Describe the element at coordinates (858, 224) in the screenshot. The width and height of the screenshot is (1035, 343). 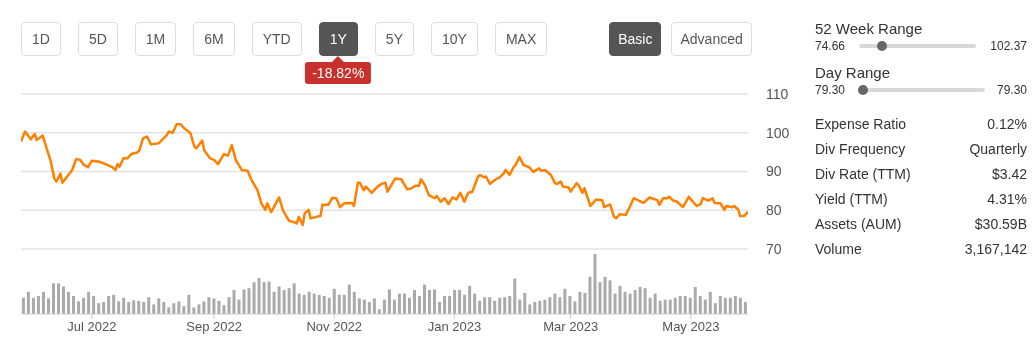
I see `text: Assets (AUM)` at that location.